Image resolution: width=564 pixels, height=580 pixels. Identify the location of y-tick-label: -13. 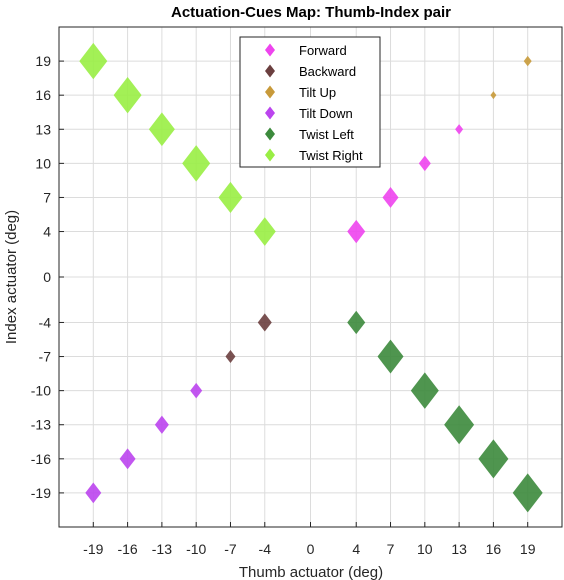
(41, 425).